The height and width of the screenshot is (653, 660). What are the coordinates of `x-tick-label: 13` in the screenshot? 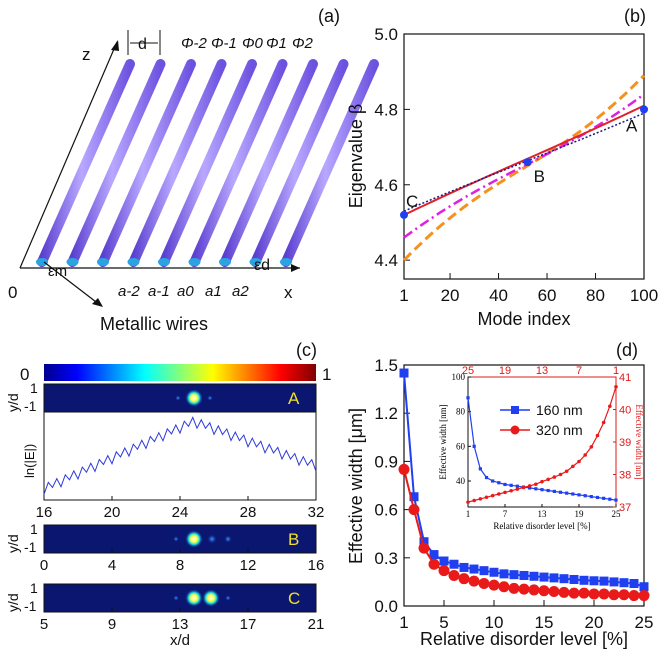 It's located at (180, 624).